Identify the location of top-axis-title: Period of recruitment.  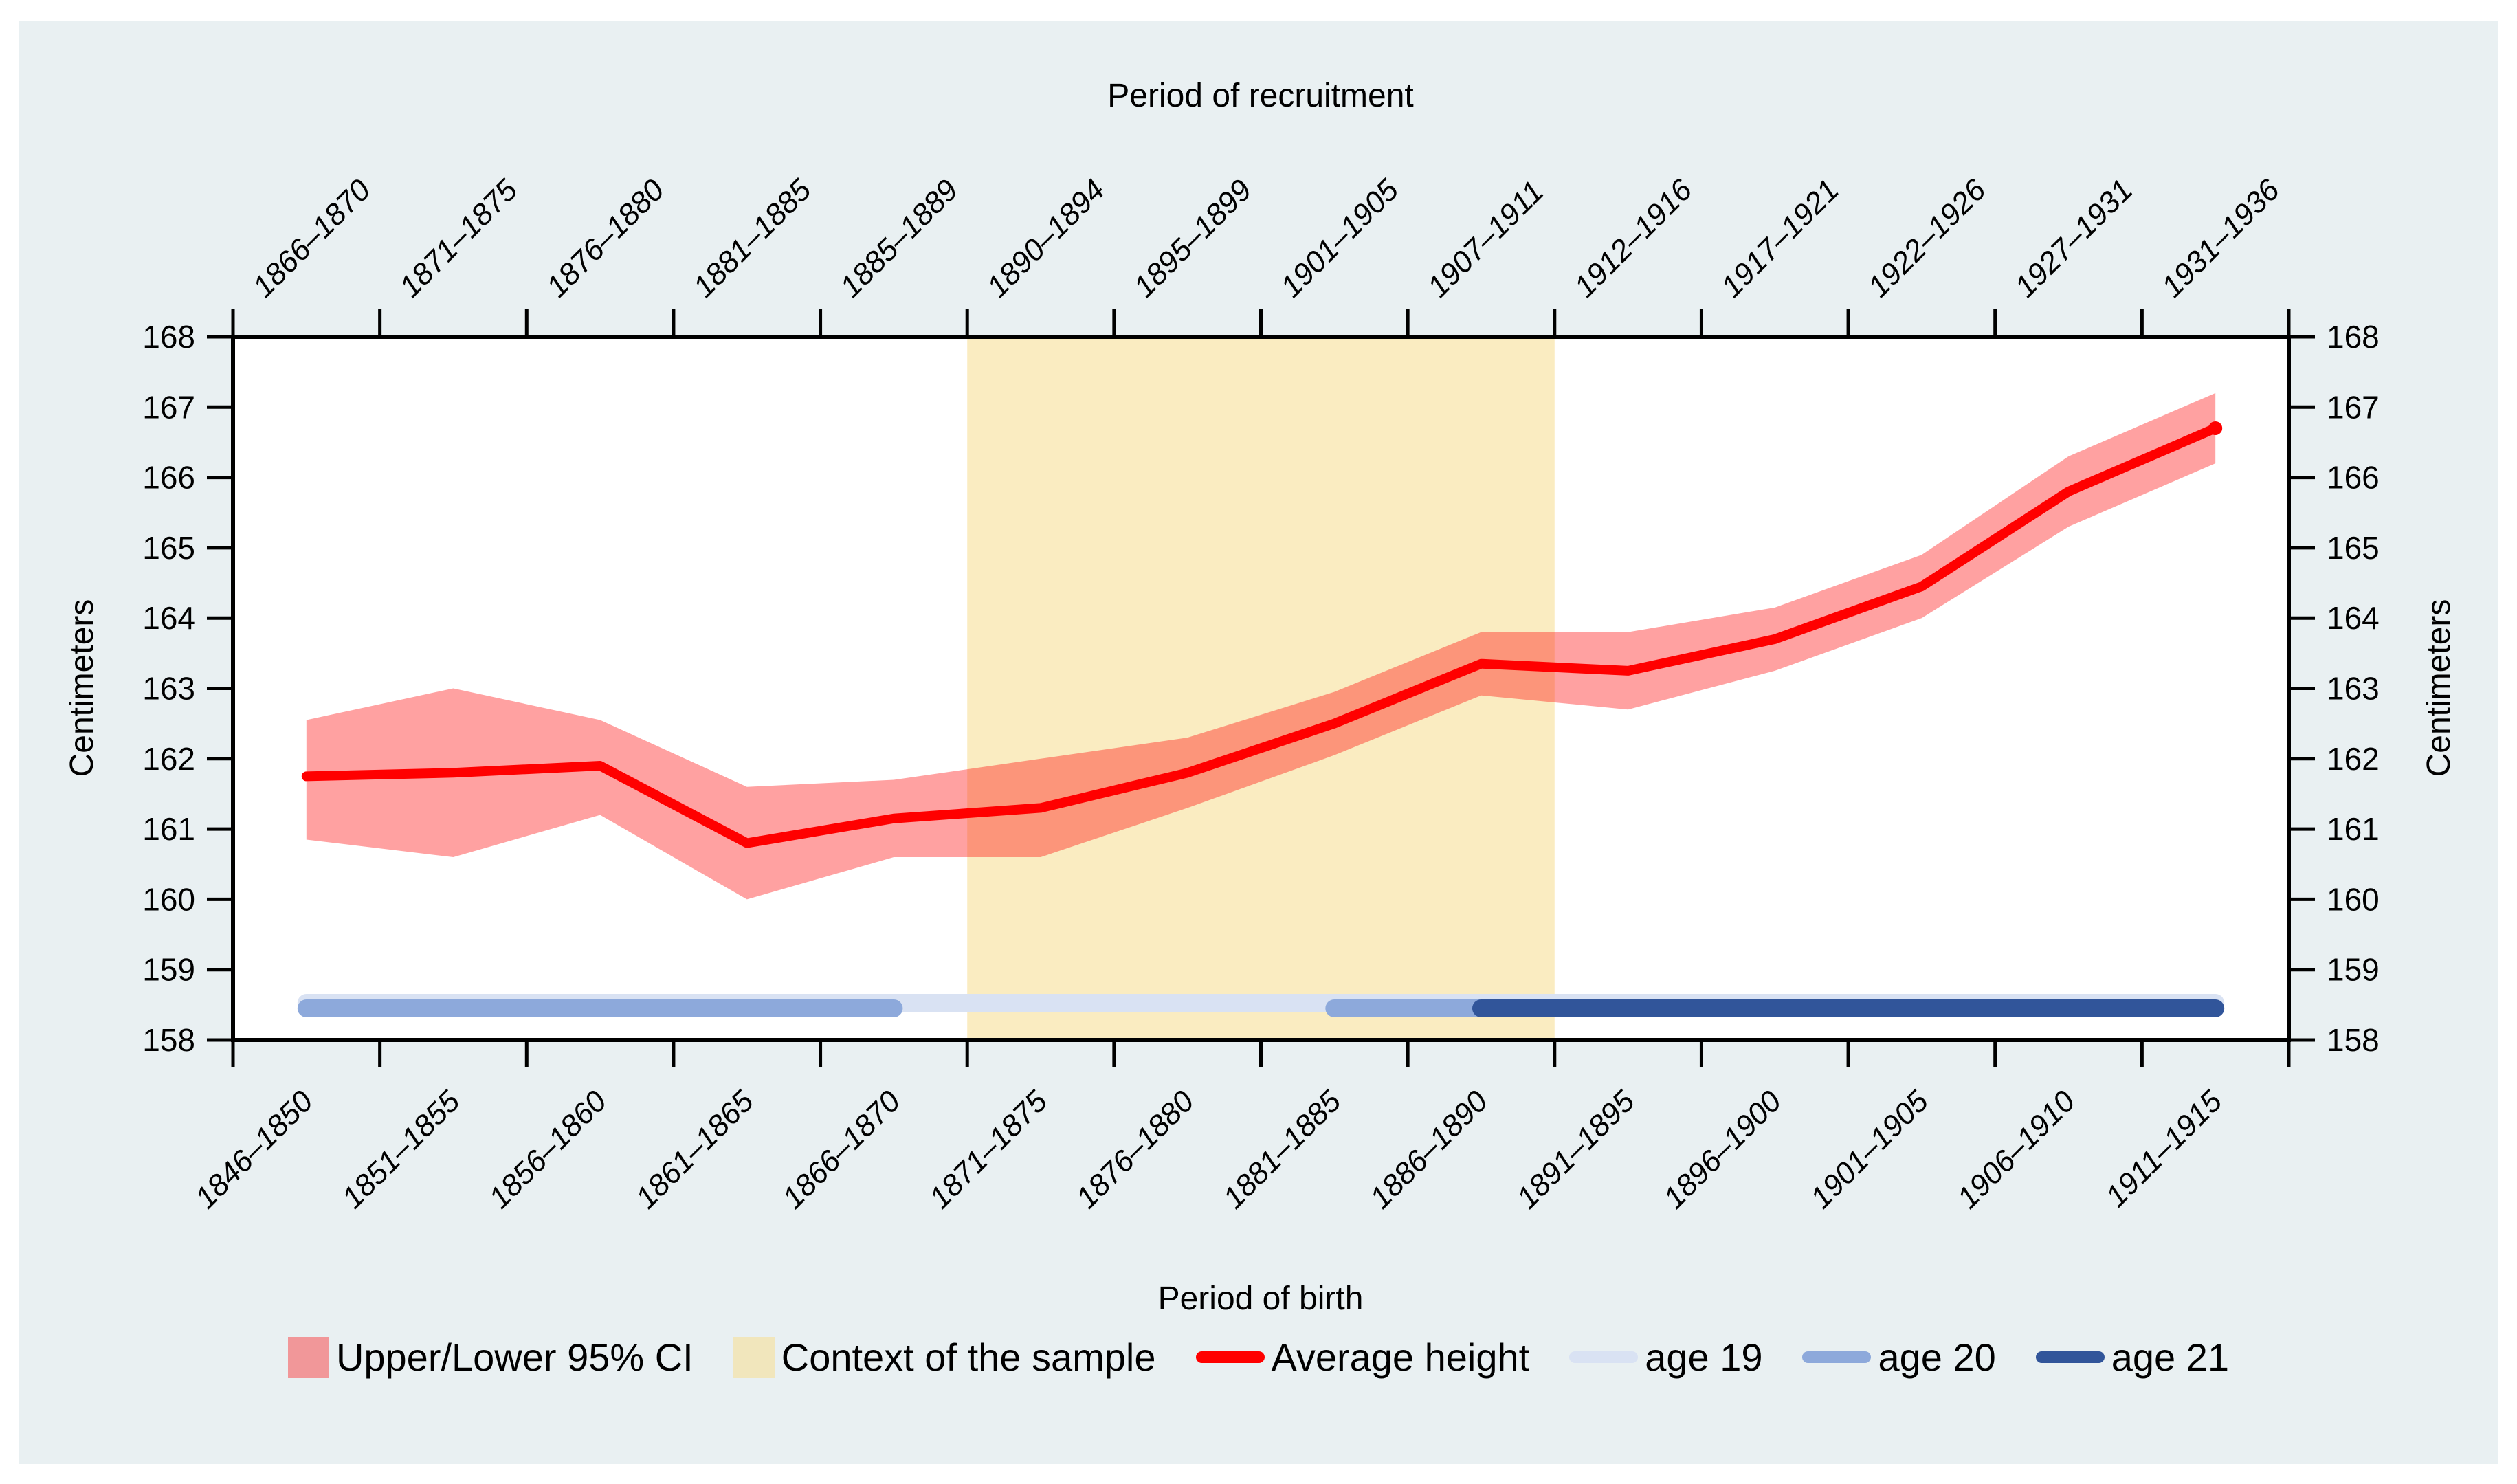
(1260, 96).